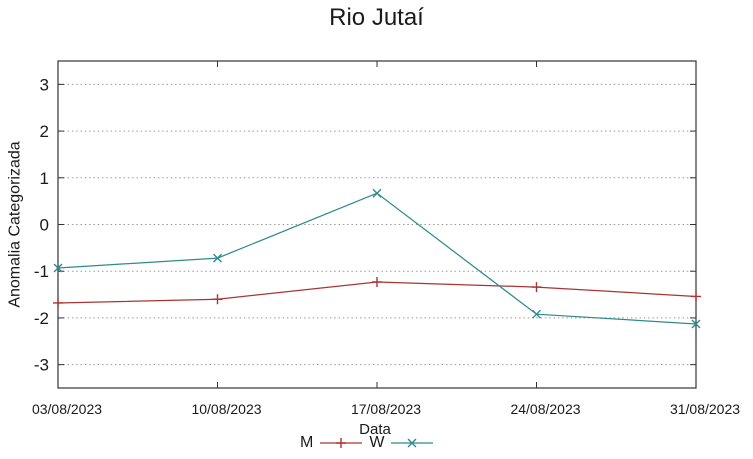  Describe the element at coordinates (44, 131) in the screenshot. I see `y-tick-label: 2` at that location.